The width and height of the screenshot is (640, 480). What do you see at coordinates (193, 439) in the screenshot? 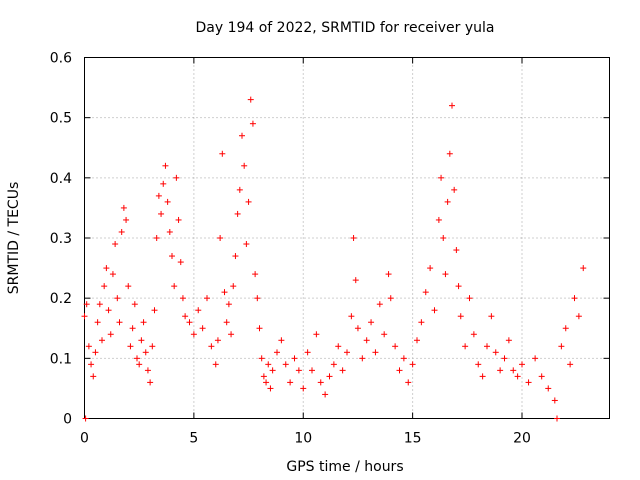
I see `x-tick-label: 5` at bounding box center [193, 439].